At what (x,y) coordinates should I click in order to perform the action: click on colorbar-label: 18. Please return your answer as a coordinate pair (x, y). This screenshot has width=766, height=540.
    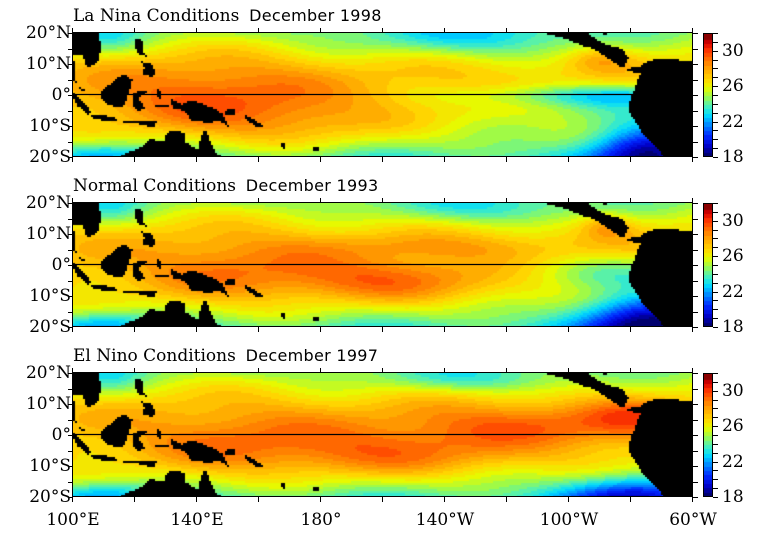
    Looking at the image, I should click on (733, 497).